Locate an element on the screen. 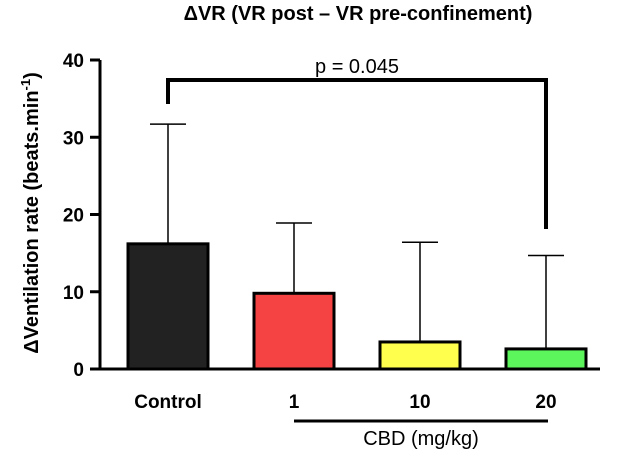 Image resolution: width=633 pixels, height=456 pixels. y-tick-label-0: 0 is located at coordinates (78, 370).